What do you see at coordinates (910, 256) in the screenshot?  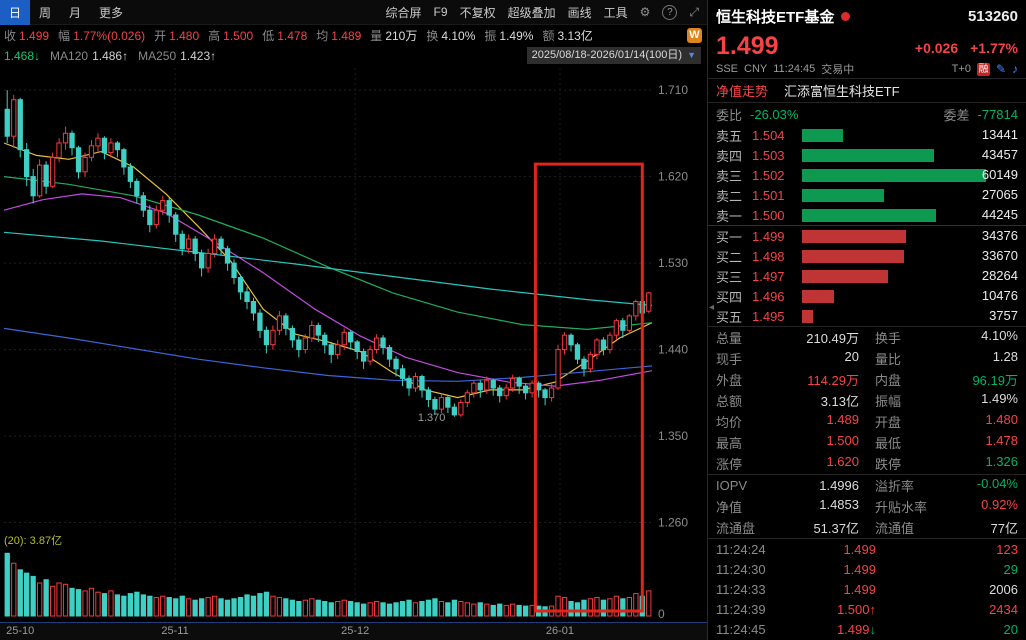 I see `bid-bar-area: 33670` at bounding box center [910, 256].